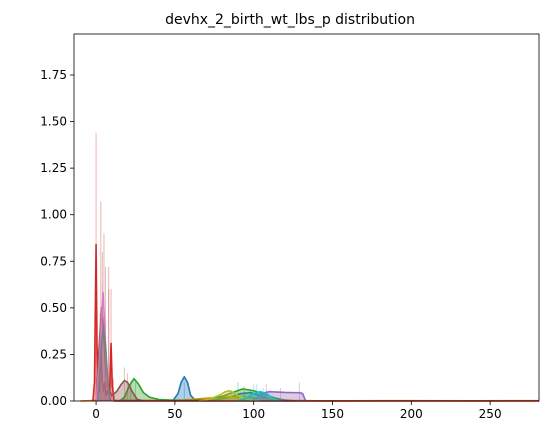 The height and width of the screenshot is (435, 556). What do you see at coordinates (490, 414) in the screenshot?
I see `x-tick-label: 250` at bounding box center [490, 414].